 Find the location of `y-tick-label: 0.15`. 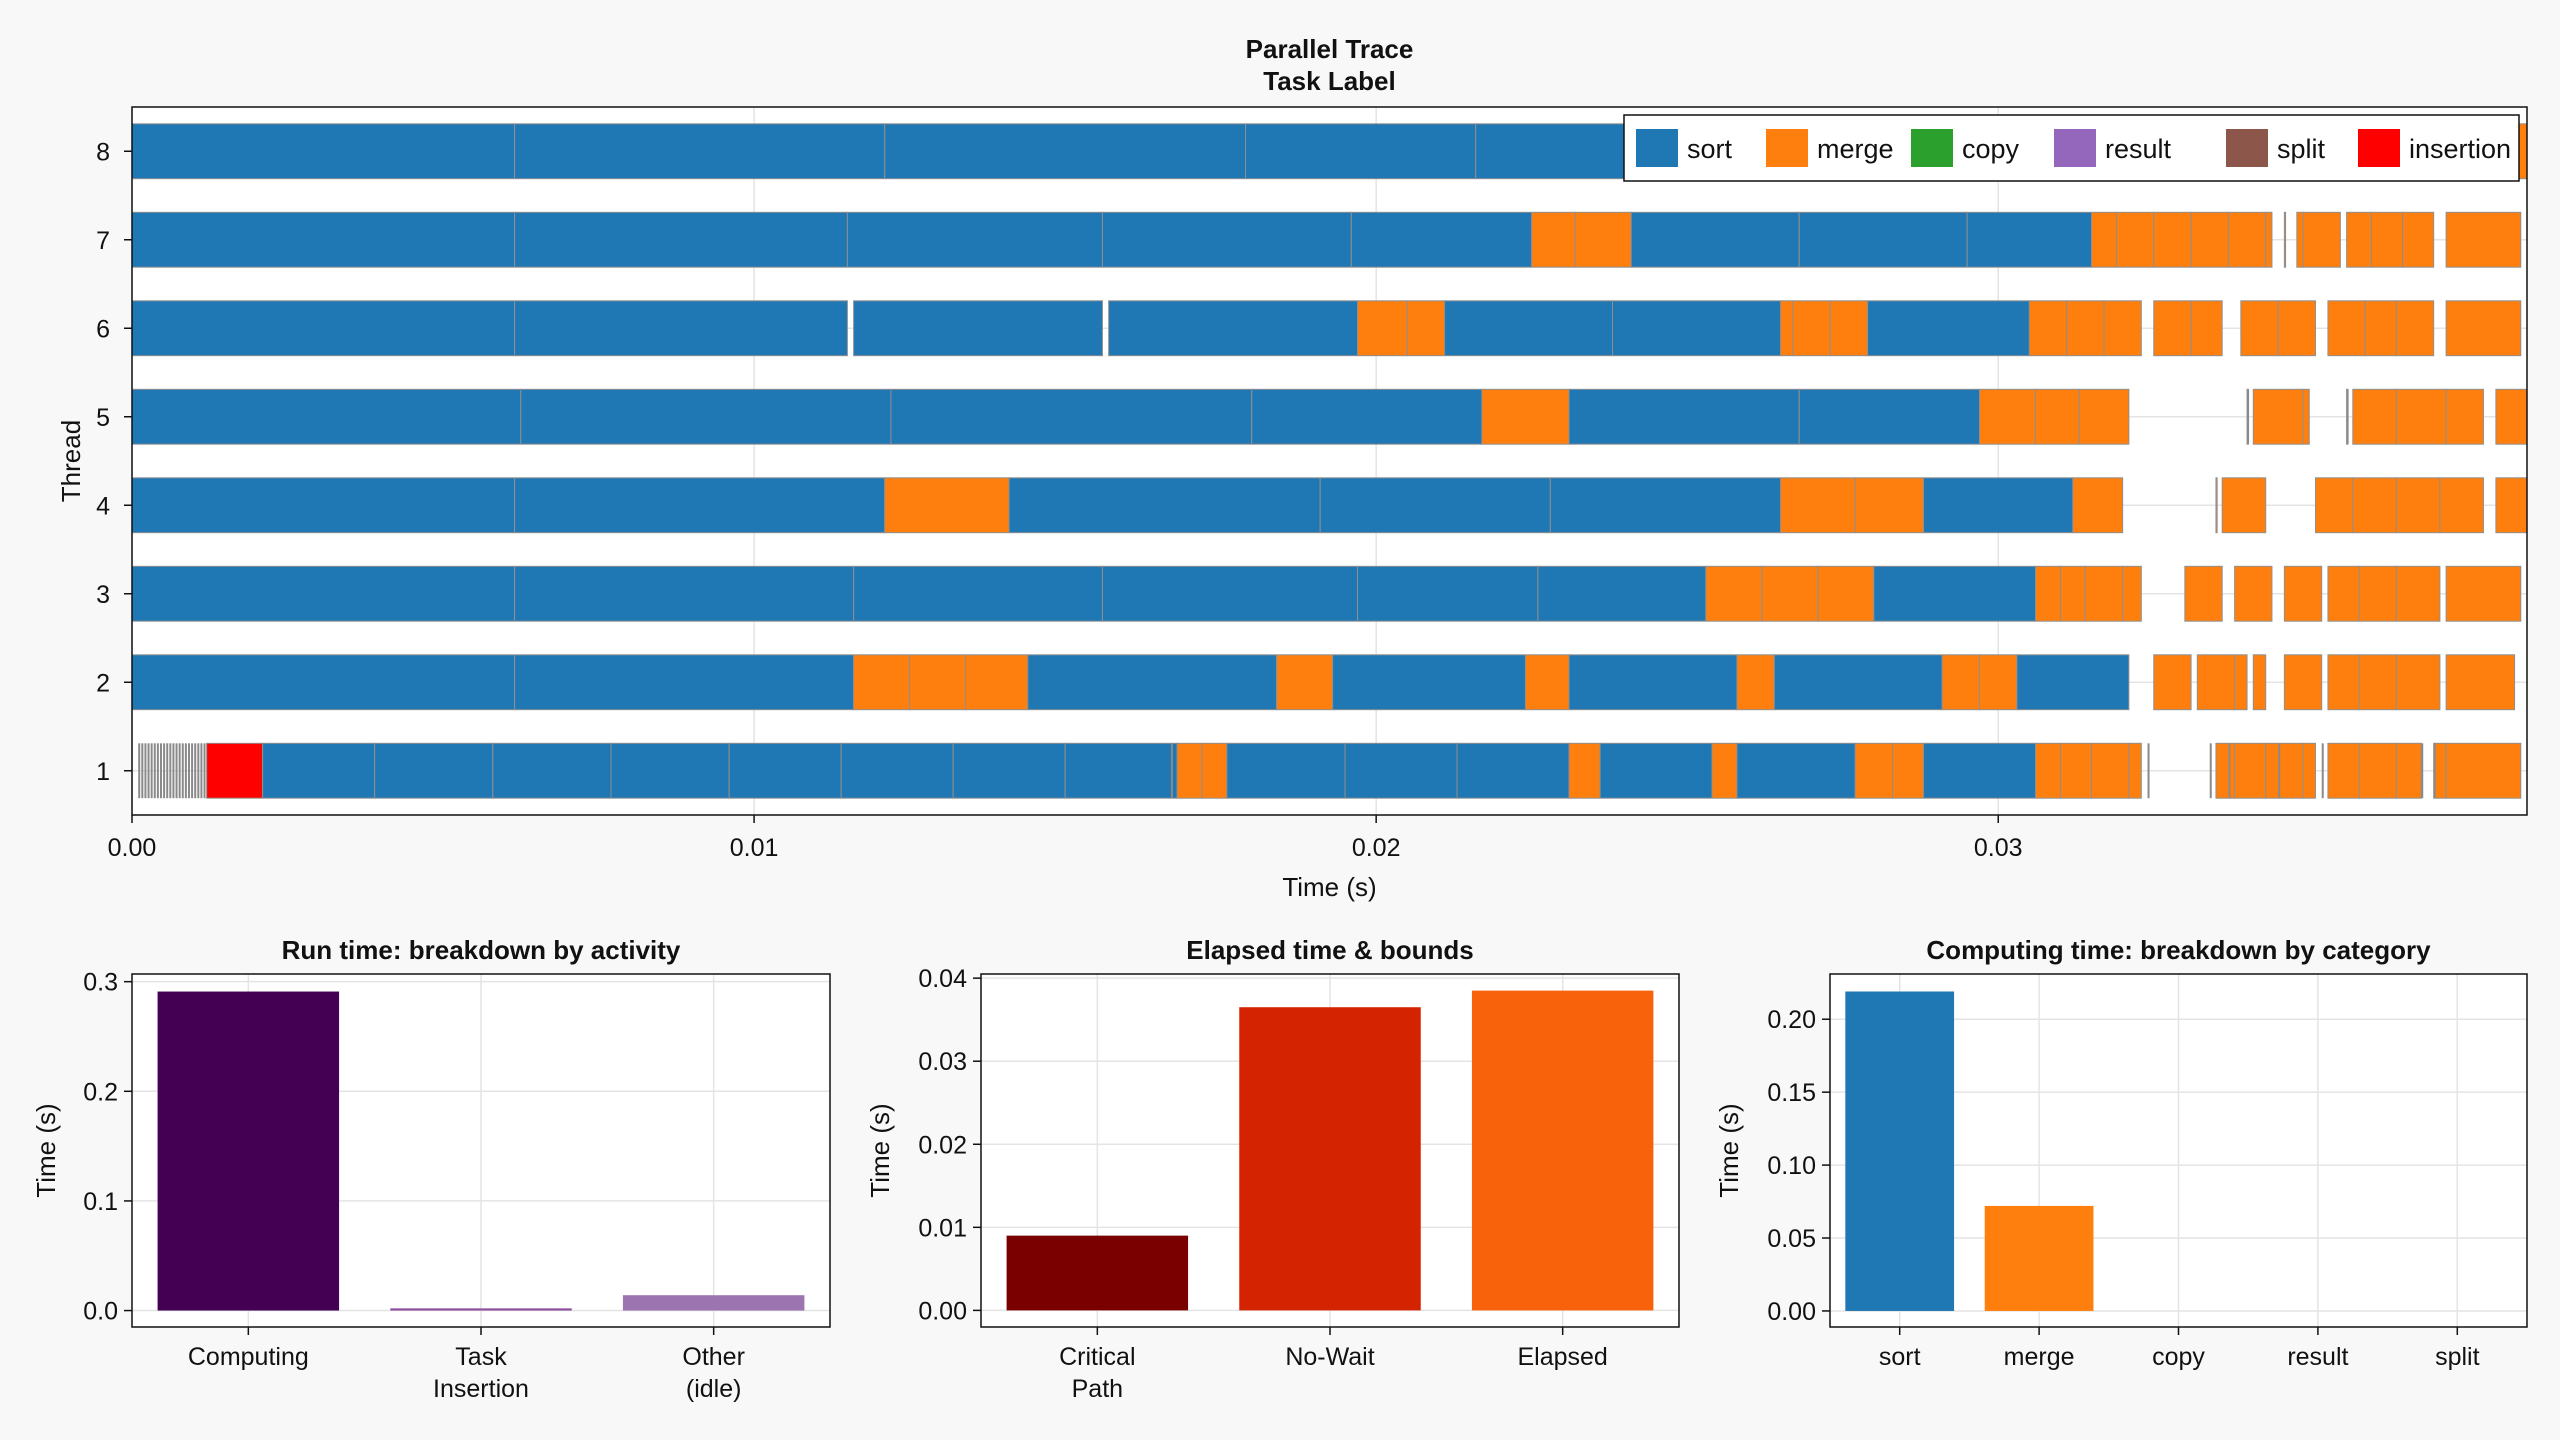

y-tick-label: 0.15 is located at coordinates (1791, 1093).